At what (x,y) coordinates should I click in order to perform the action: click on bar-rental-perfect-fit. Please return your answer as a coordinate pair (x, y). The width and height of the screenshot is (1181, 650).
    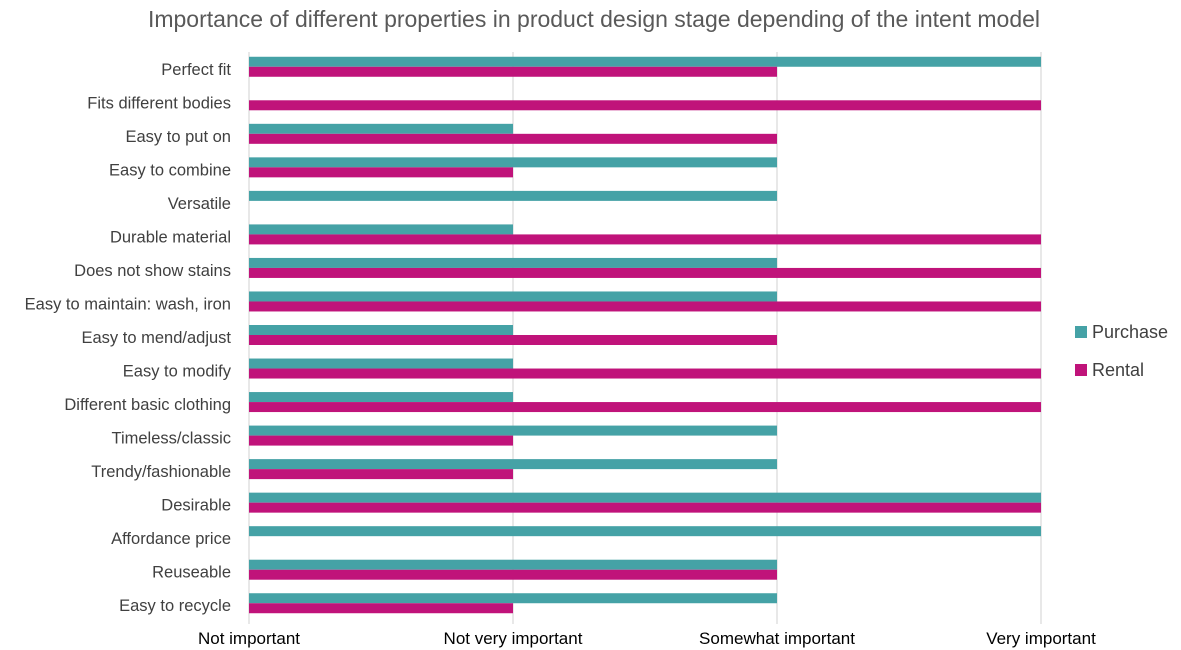
    Looking at the image, I should click on (513, 71).